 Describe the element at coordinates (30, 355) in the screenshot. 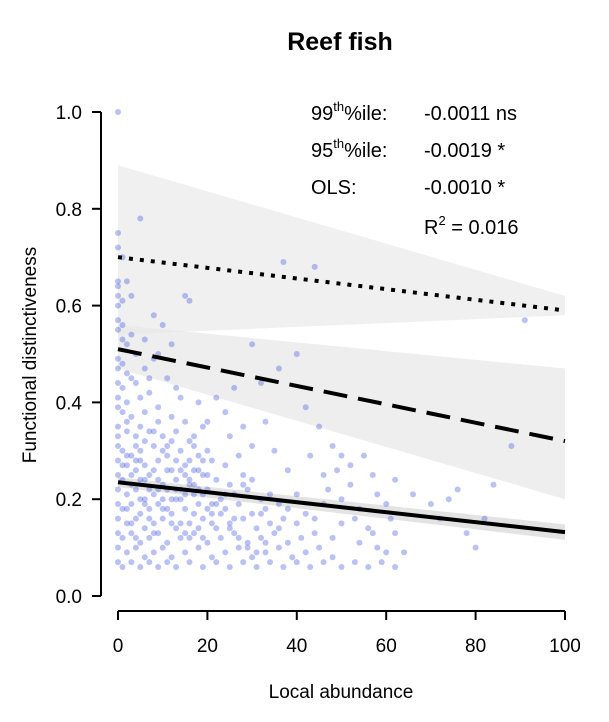

I see `y-axis-label: Functional distinctiveness` at that location.